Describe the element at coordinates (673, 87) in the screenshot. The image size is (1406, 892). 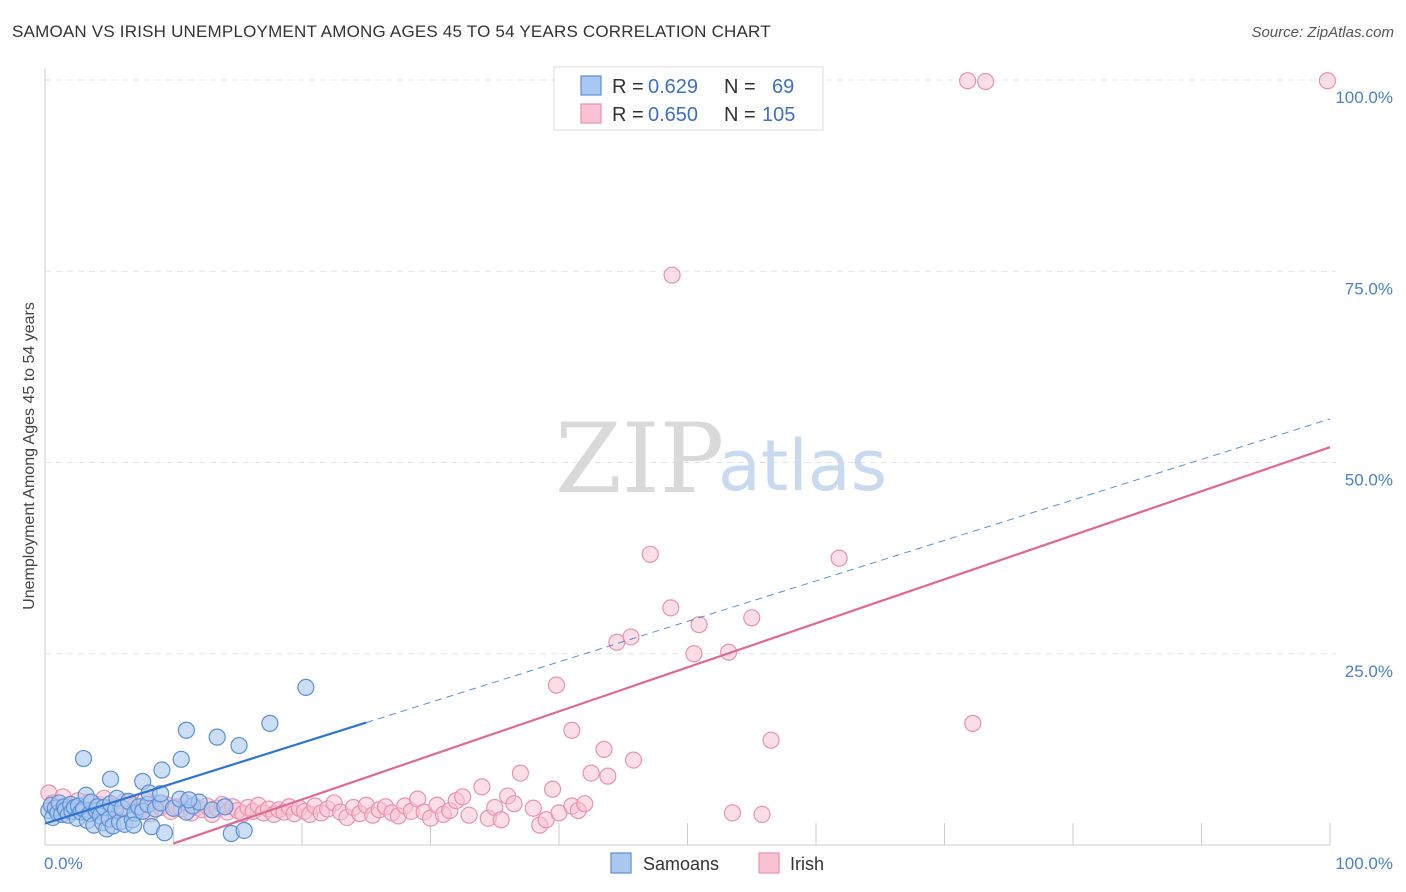
I see `legend-r-value: 0.629` at that location.